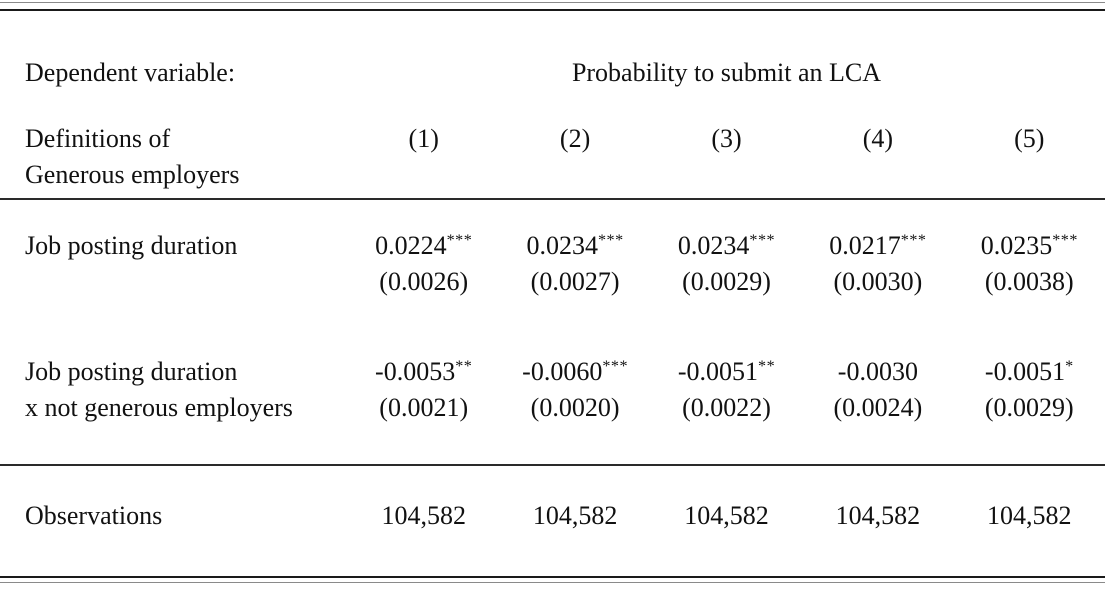  Describe the element at coordinates (174, 157) in the screenshot. I see `row-header: Definitions of Generous employers` at that location.